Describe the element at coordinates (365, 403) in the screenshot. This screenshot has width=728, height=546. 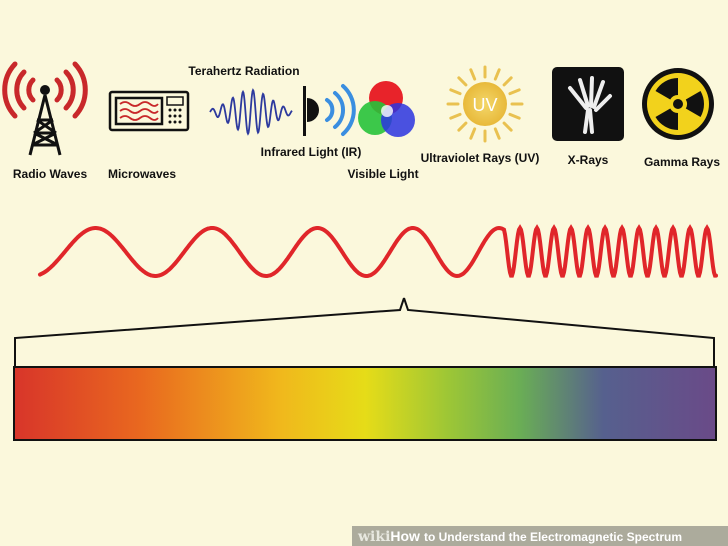
I see `visible-spectrum-bar` at that location.